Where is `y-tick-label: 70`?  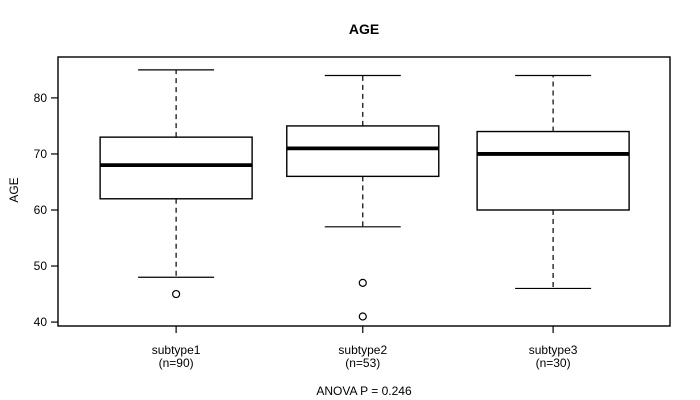 y-tick-label: 70 is located at coordinates (41, 154).